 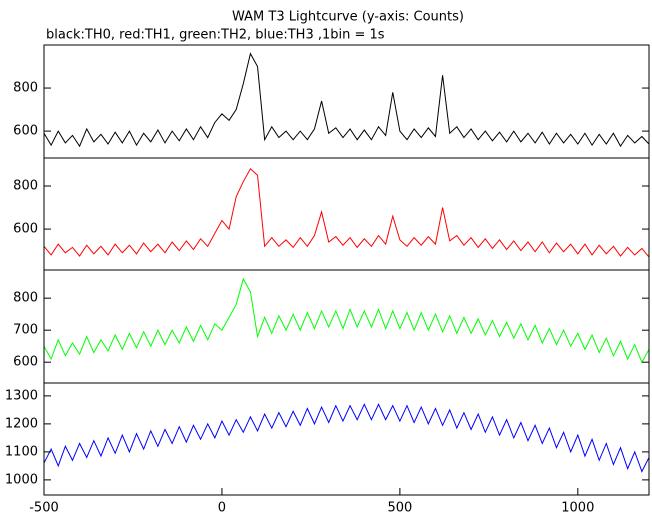 I want to click on chart-title: WAM T3 Lightcurve (y-axis: Counts), so click(x=348, y=17).